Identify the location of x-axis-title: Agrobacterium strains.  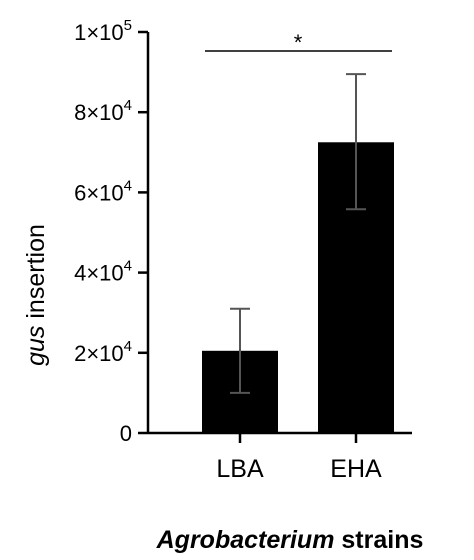
(290, 540).